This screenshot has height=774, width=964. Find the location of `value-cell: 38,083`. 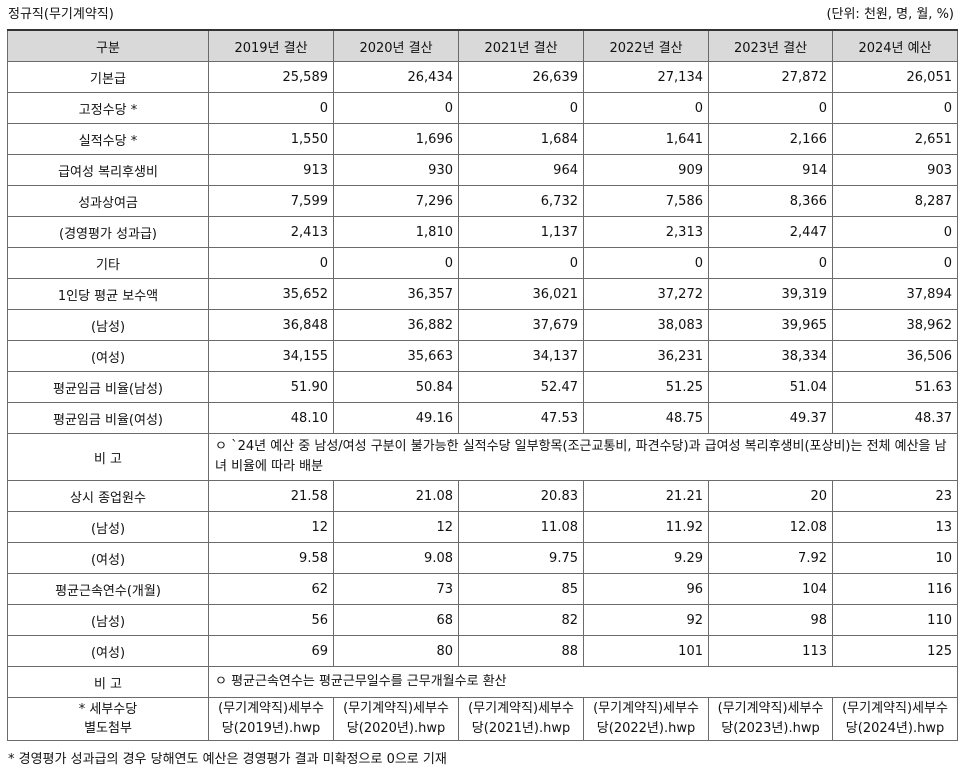

value-cell: 38,083 is located at coordinates (646, 325).